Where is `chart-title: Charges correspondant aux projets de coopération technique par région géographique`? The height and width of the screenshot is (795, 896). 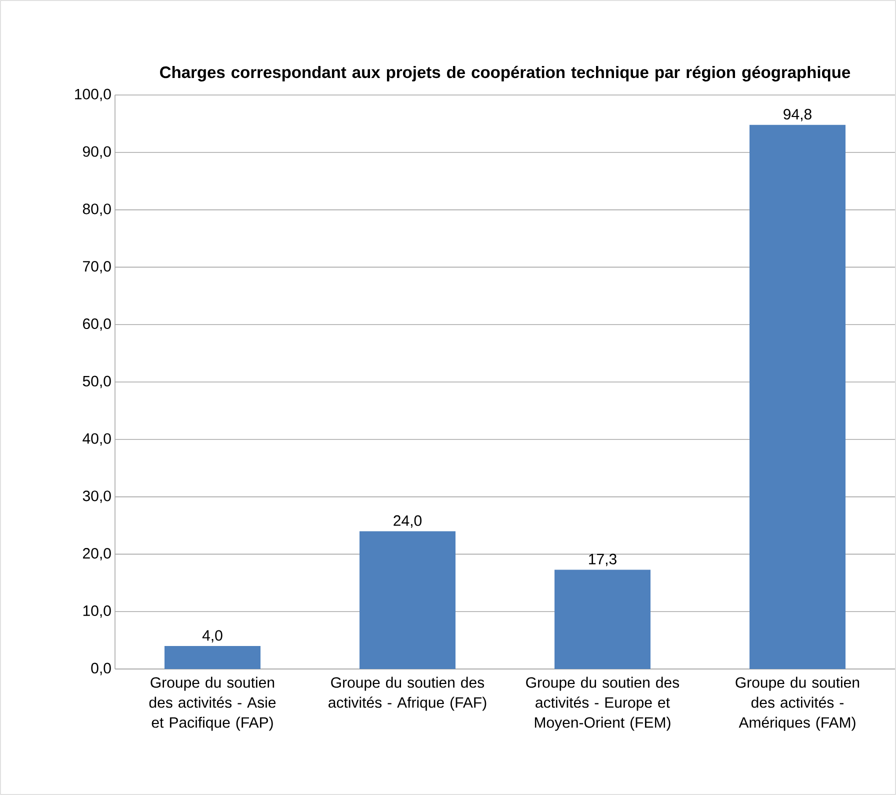
chart-title: Charges correspondant aux projets de coopération technique par région géographique is located at coordinates (505, 74).